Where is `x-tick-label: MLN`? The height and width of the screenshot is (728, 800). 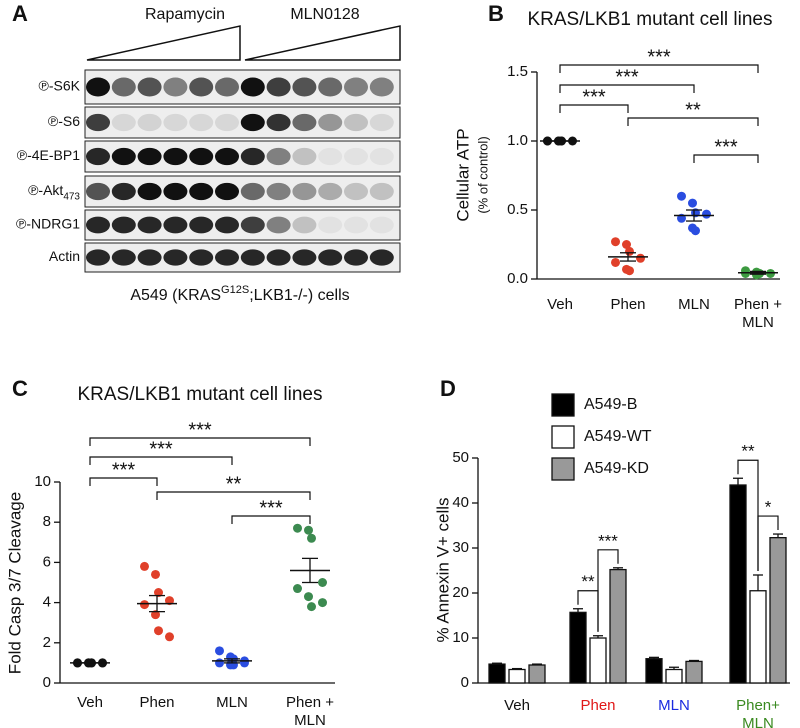
x-tick-label: MLN is located at coordinates (232, 702).